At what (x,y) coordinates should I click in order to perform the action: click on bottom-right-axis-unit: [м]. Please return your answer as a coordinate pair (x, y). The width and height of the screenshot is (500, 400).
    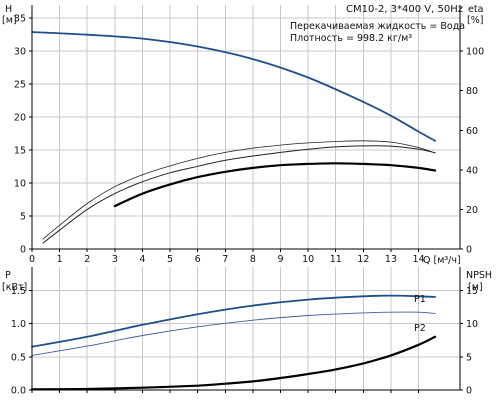
    Looking at the image, I should click on (475, 287).